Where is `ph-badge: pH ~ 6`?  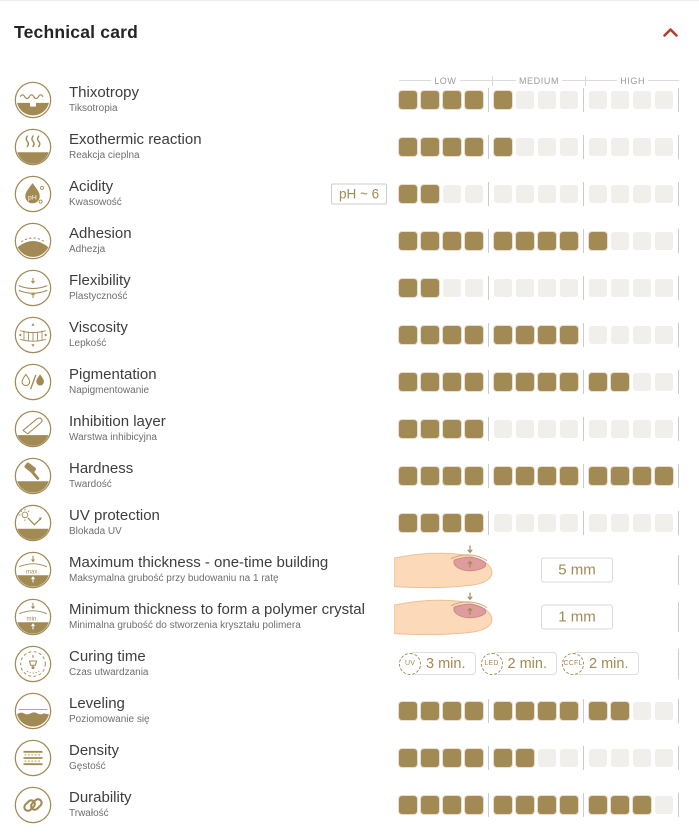
ph-badge: pH ~ 6 is located at coordinates (359, 193).